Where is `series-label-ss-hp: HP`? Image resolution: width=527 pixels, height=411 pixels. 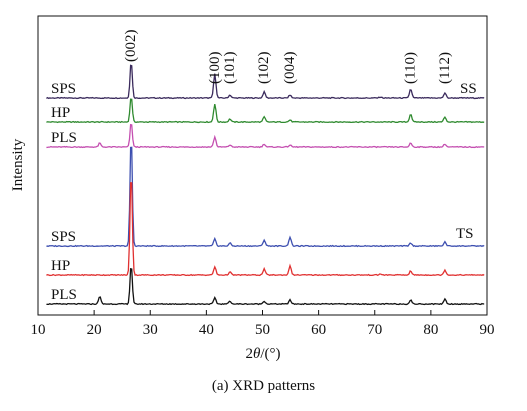
series-label-ss-hp: HP is located at coordinates (60, 113).